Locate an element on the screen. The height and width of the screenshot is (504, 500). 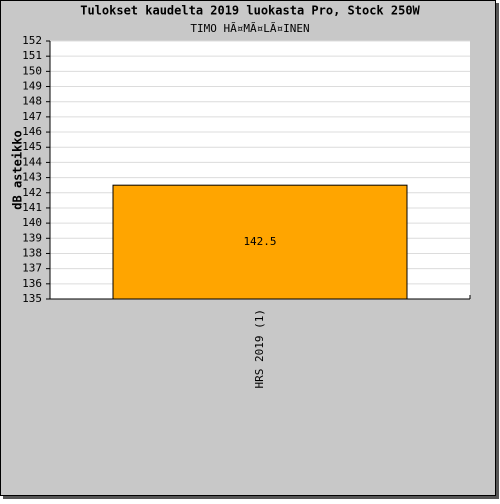
y-tick-label: 137 is located at coordinates (32, 268).